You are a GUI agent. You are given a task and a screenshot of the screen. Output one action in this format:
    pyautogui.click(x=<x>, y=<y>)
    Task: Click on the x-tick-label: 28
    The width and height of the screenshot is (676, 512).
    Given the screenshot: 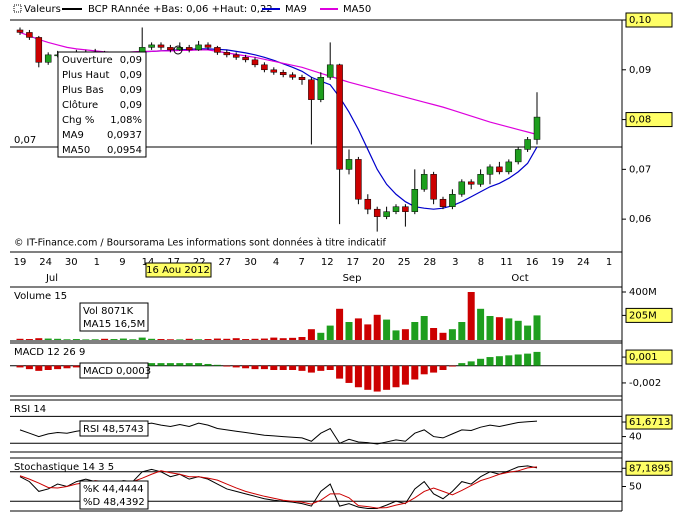 What is the action you would take?
    pyautogui.click(x=429, y=262)
    